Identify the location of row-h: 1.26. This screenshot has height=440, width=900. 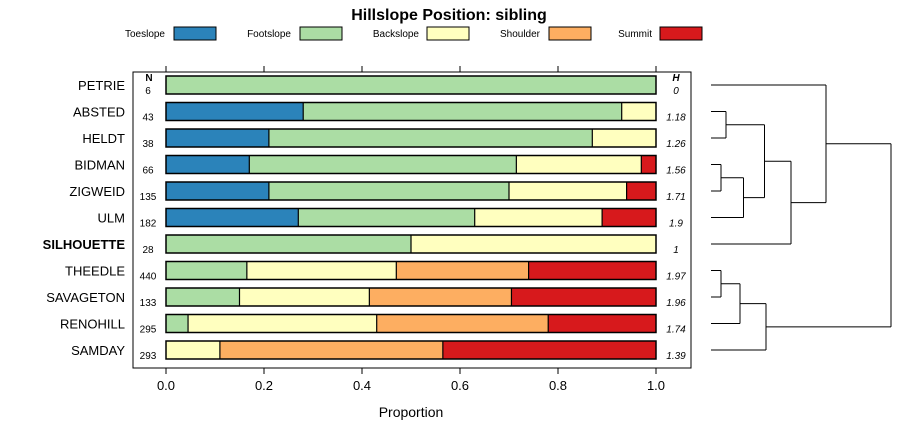
(676, 144).